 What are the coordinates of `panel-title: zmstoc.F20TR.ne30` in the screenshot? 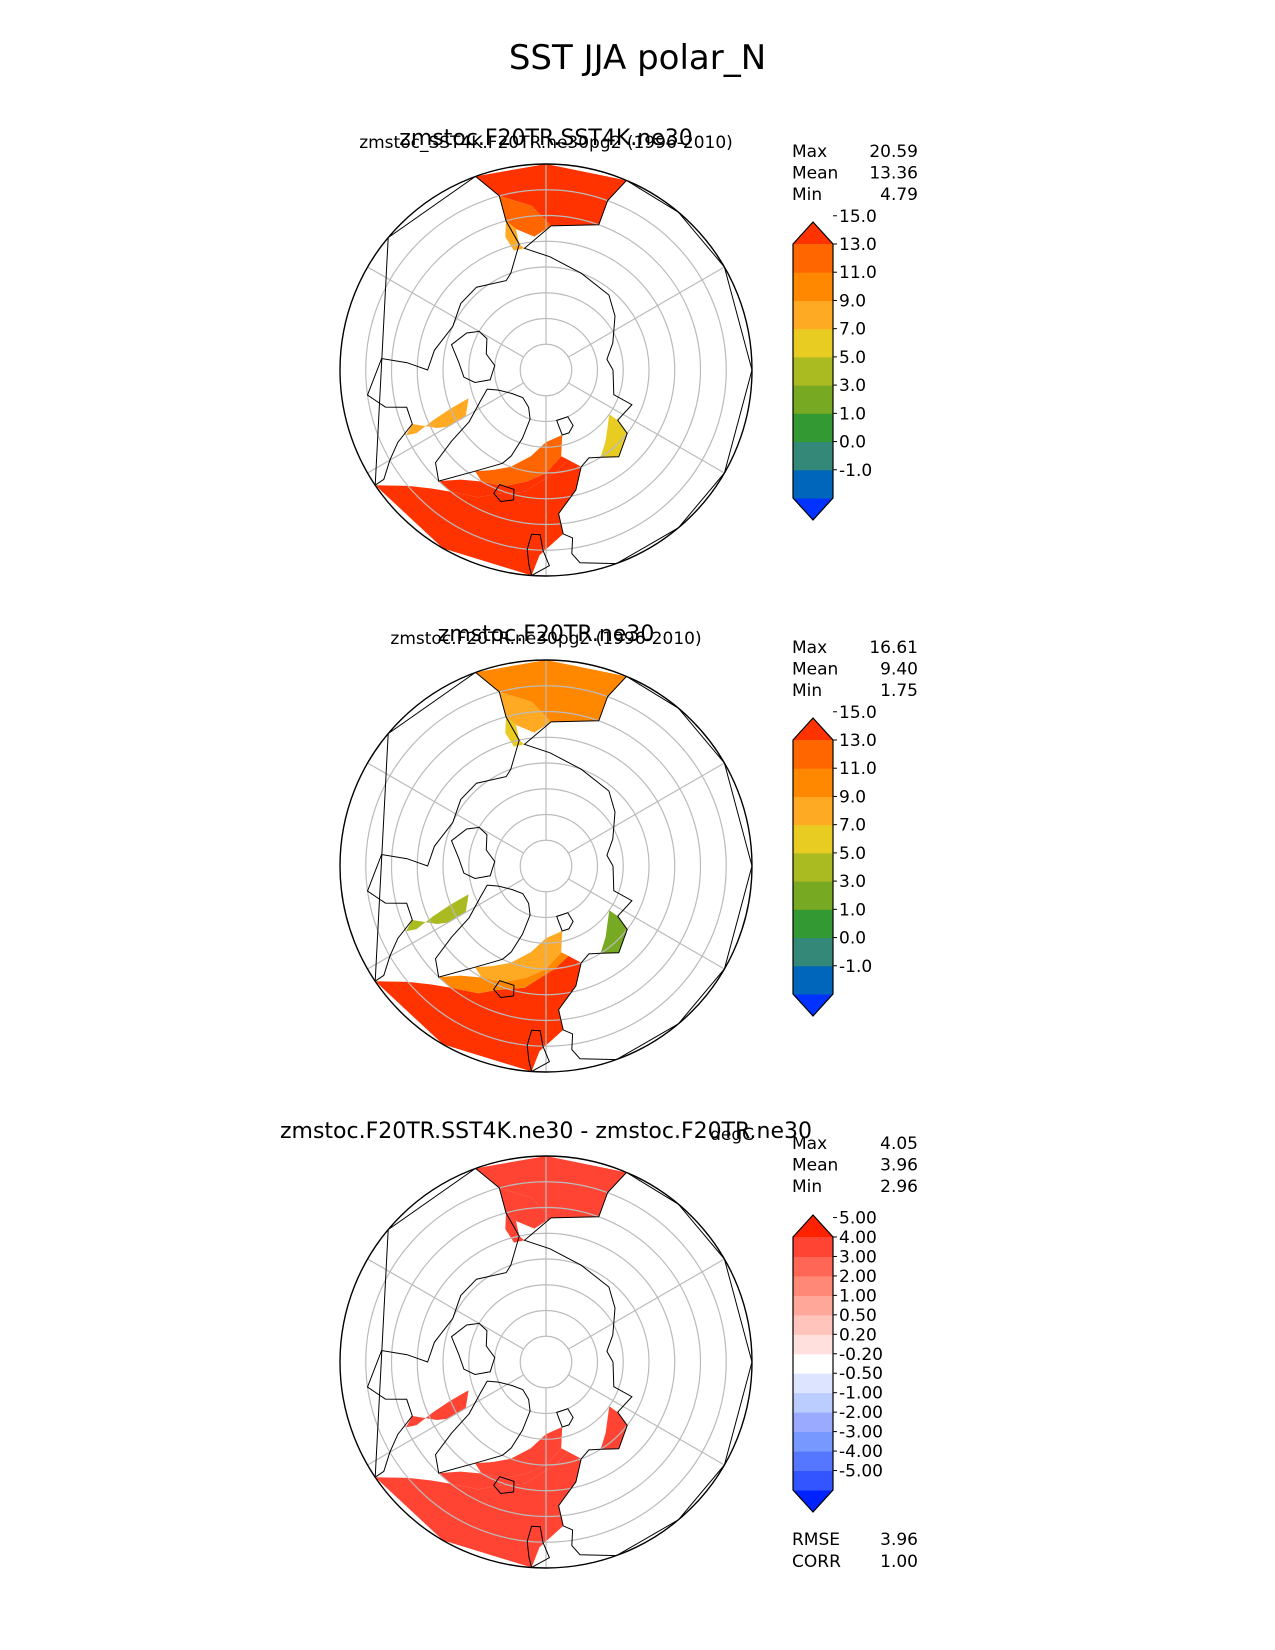 It's located at (546, 634).